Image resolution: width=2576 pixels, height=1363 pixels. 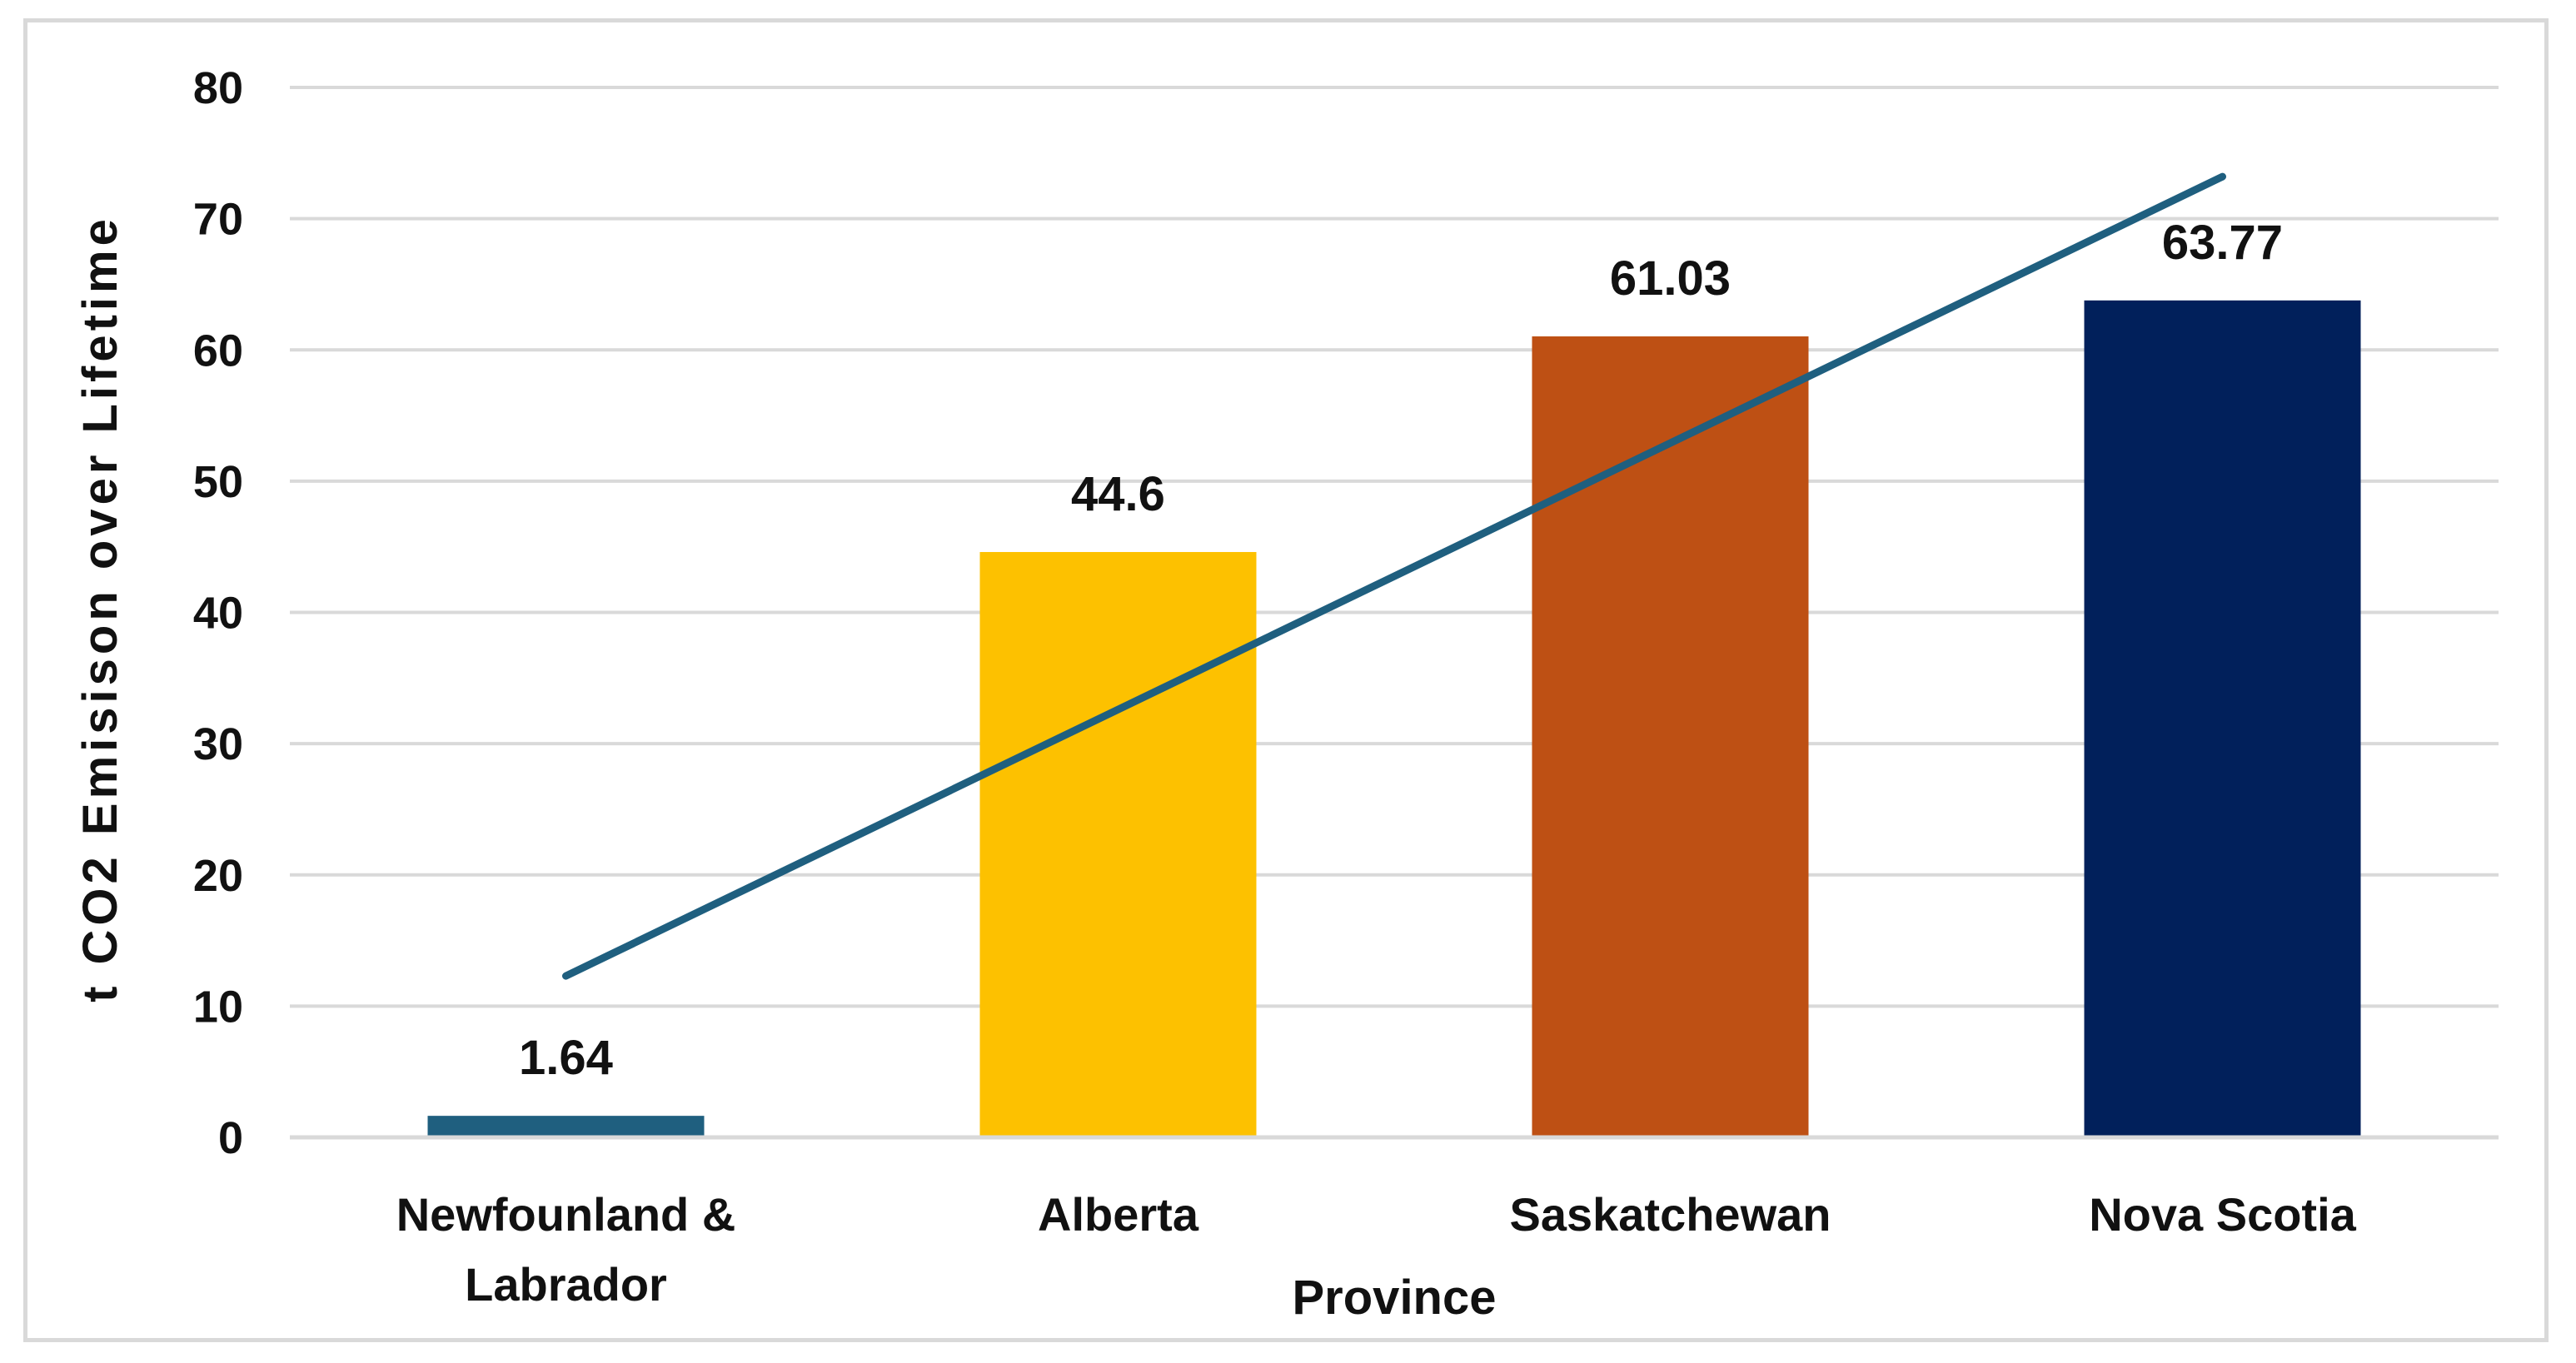 I want to click on x-category-label: Labrador, so click(x=566, y=1284).